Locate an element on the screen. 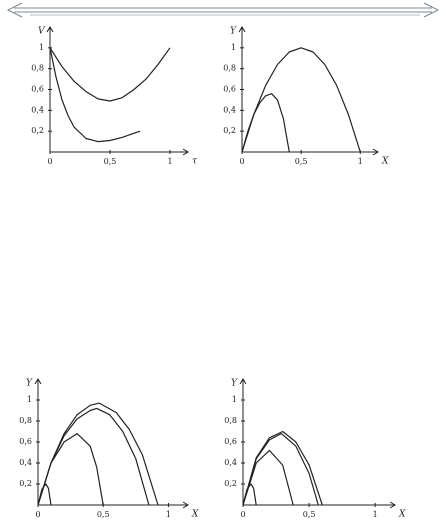 The image size is (447, 523). y-axis-label: V is located at coordinates (42, 32).